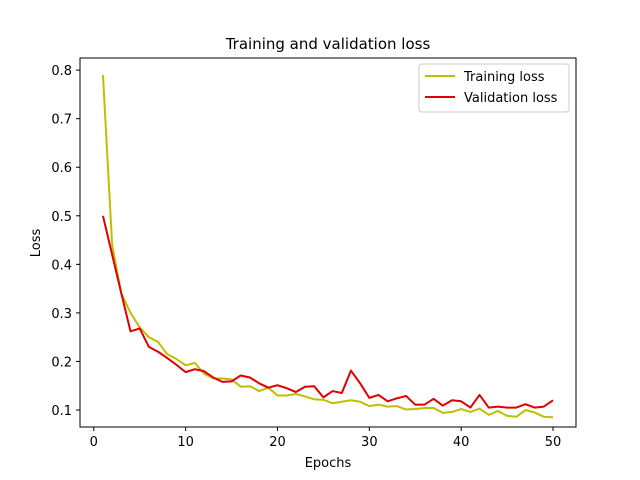 This screenshot has width=640, height=480. I want to click on x-axis-label: Epochs, so click(328, 463).